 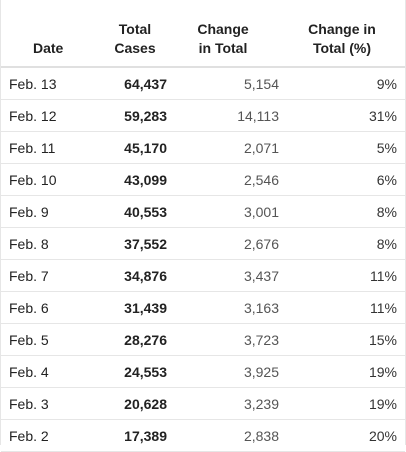 What do you see at coordinates (223, 307) in the screenshot?
I see `cell-change-in-total: 3,163` at bounding box center [223, 307].